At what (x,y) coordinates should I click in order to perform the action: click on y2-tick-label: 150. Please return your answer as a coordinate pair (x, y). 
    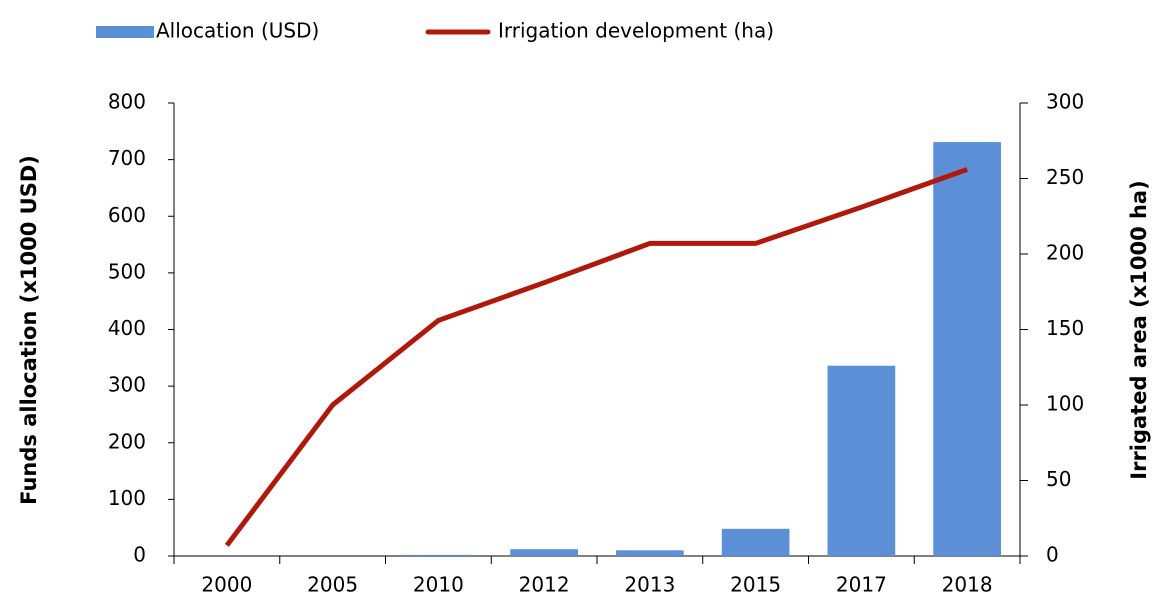
    Looking at the image, I should click on (1065, 328).